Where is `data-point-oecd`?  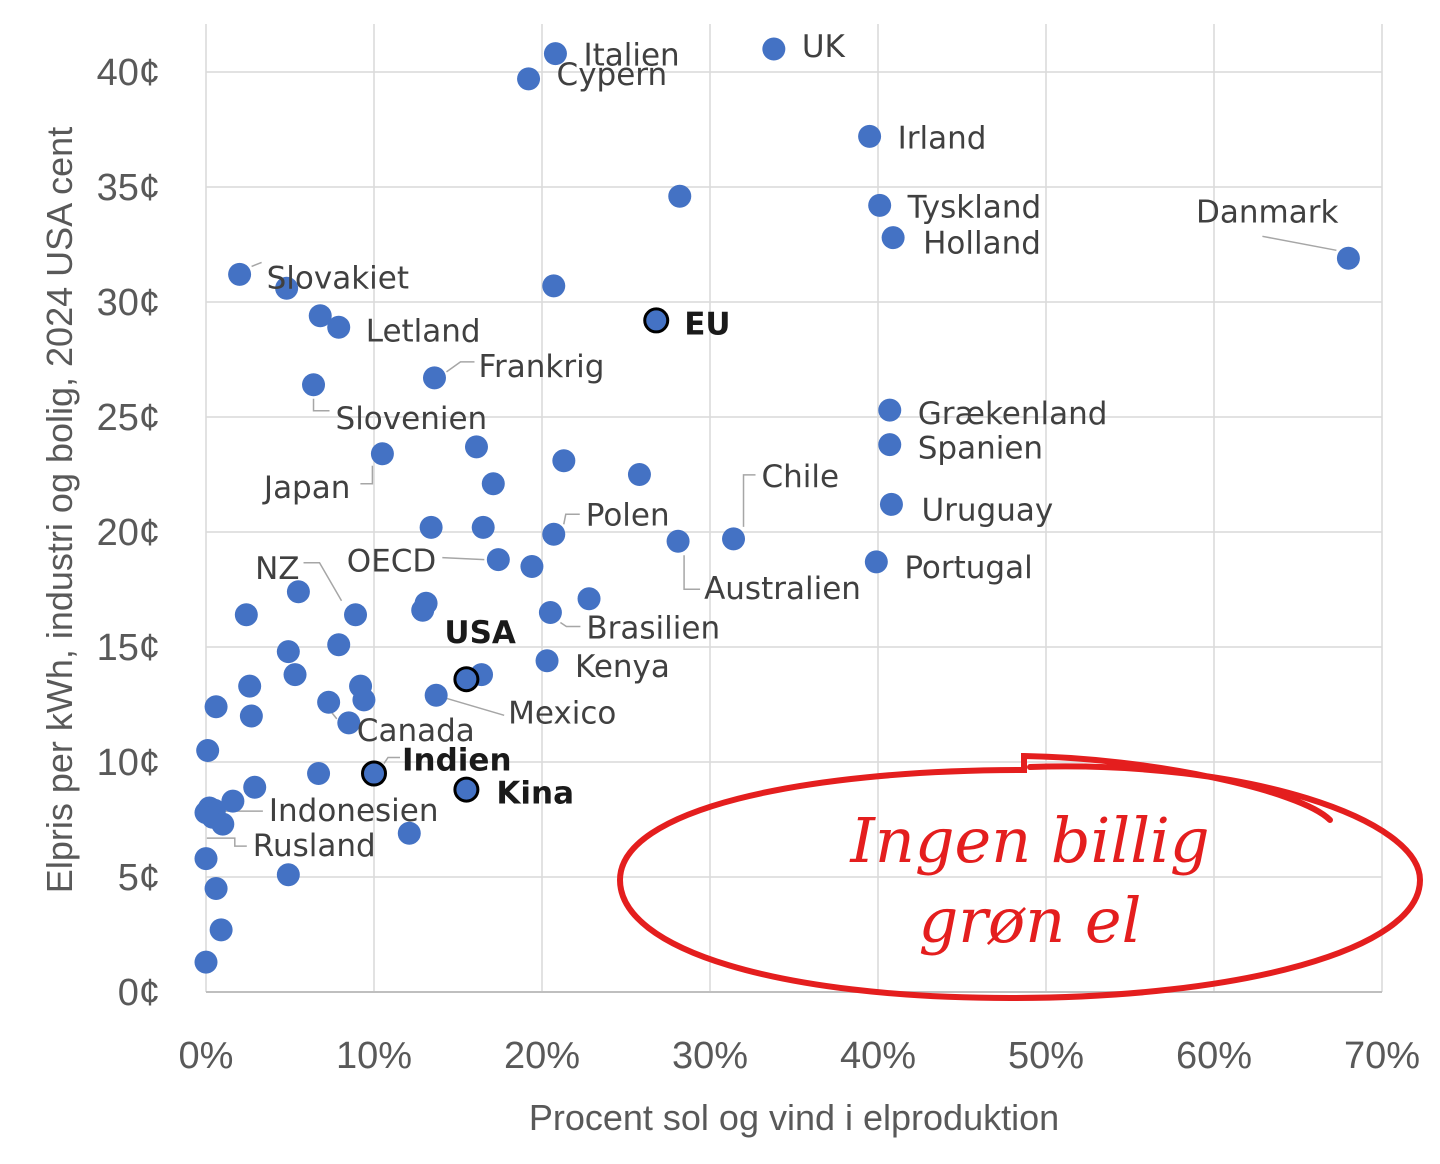 data-point-oecd is located at coordinates (498, 560).